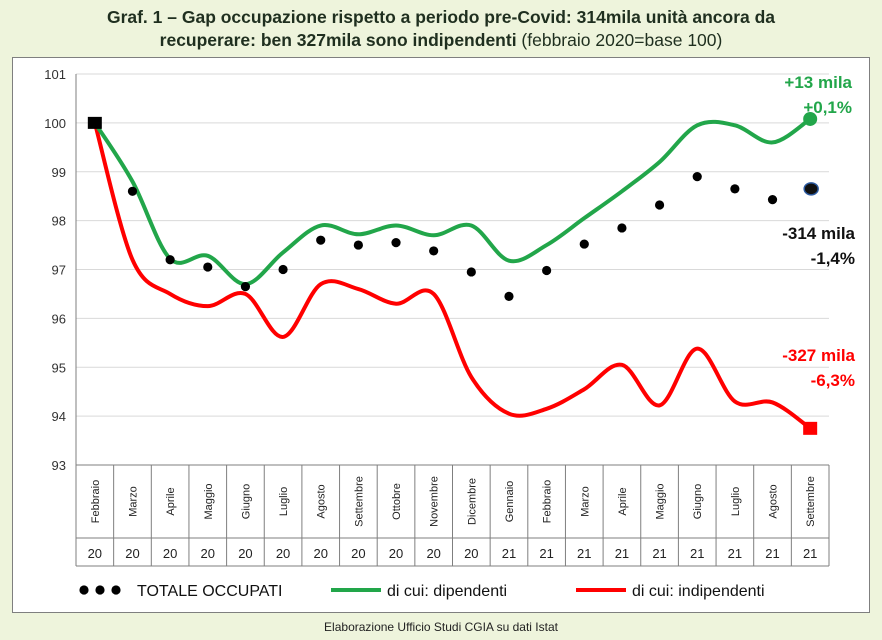  Describe the element at coordinates (811, 189) in the screenshot. I see `end-marker-totale` at that location.